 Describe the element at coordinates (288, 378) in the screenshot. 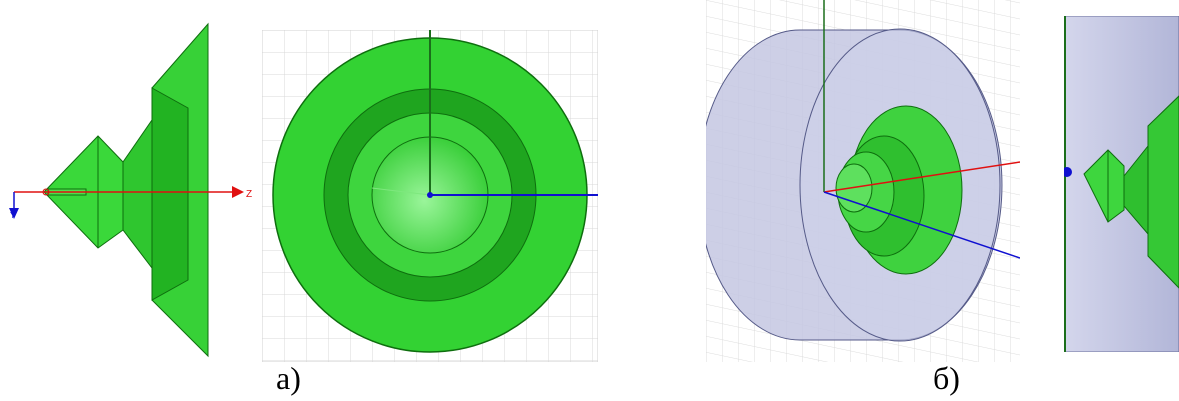

I see `caption-a: а)` at that location.